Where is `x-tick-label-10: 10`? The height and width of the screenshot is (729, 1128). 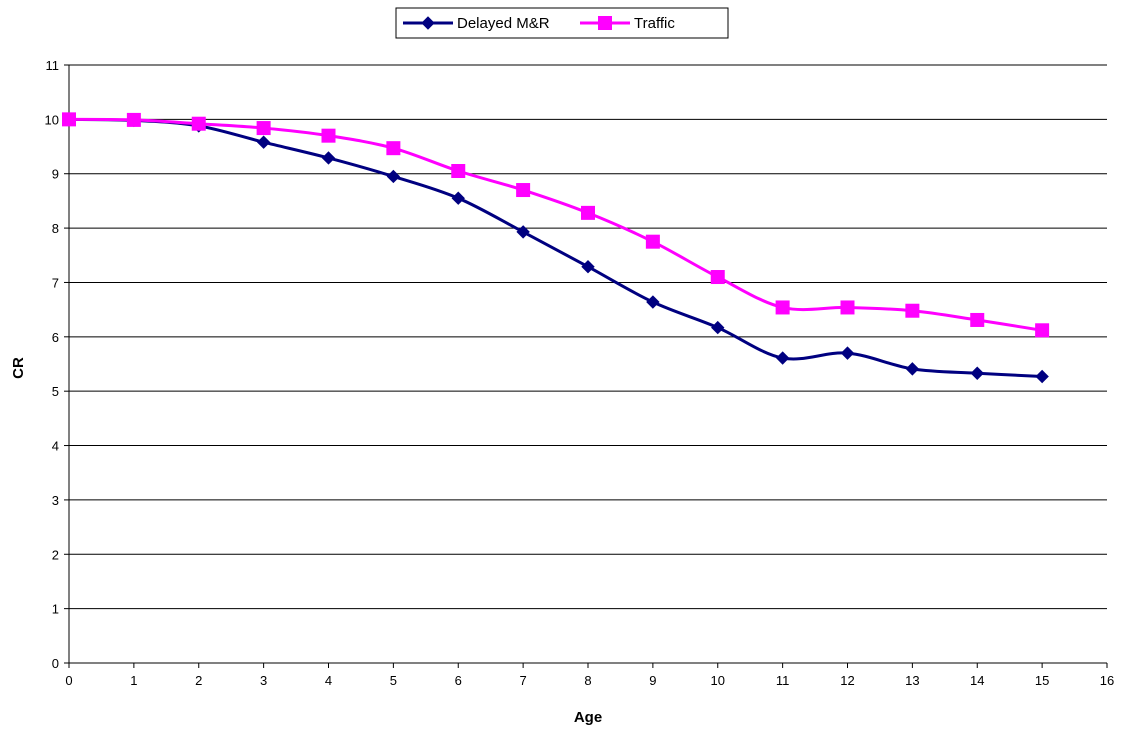
x-tick-label-10: 10 is located at coordinates (718, 680).